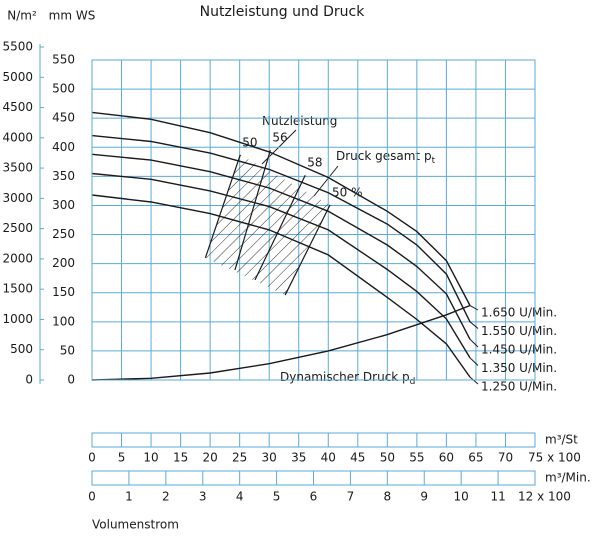 This screenshot has width=600, height=536. I want to click on y-tick-label: 100, so click(63, 321).